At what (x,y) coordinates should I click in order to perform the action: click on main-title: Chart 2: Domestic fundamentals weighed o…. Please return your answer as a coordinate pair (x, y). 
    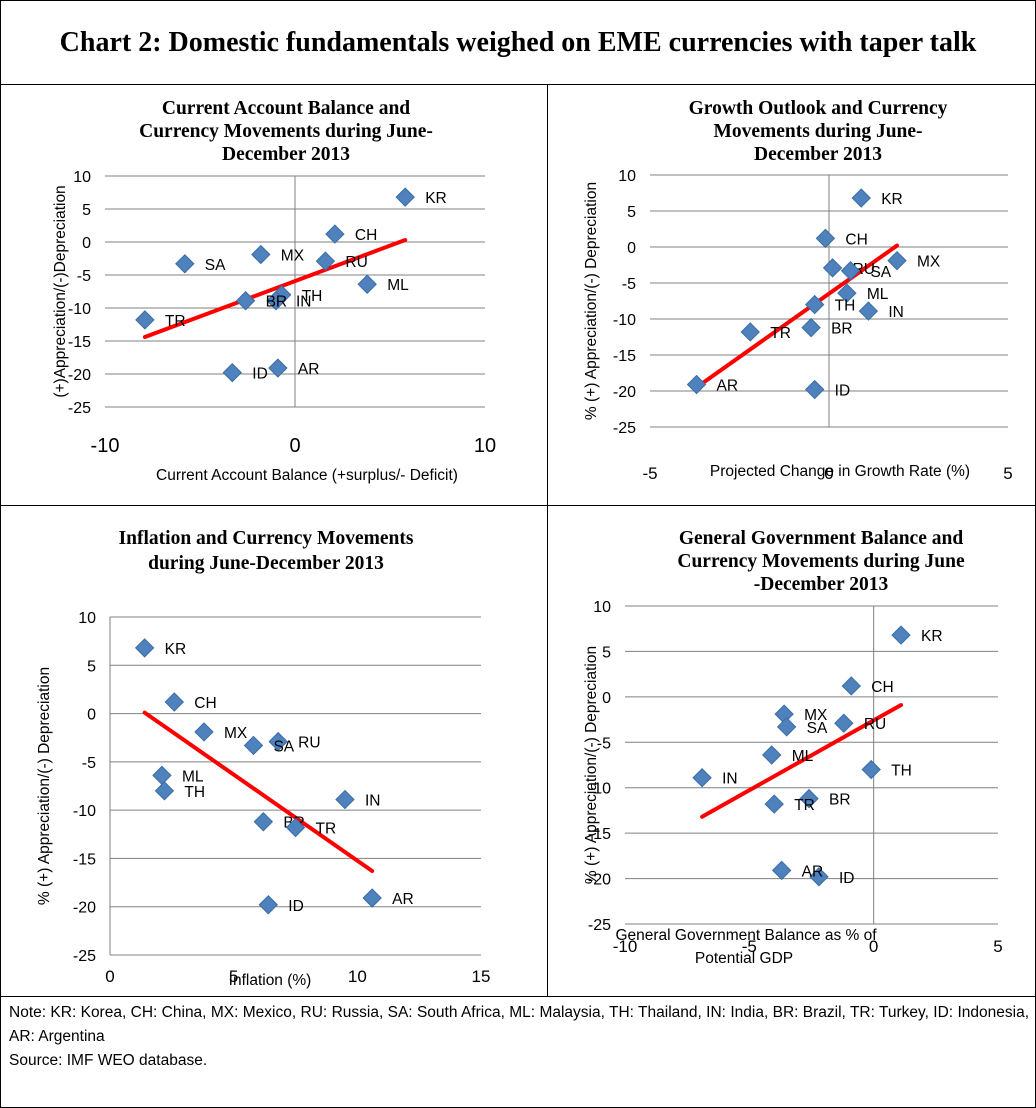
    Looking at the image, I should click on (518, 43).